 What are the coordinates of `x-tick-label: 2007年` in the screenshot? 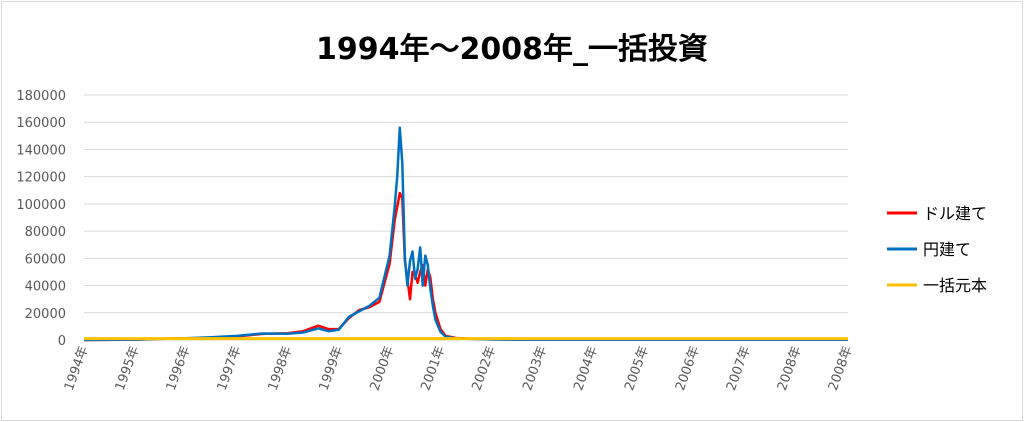 It's located at (739, 368).